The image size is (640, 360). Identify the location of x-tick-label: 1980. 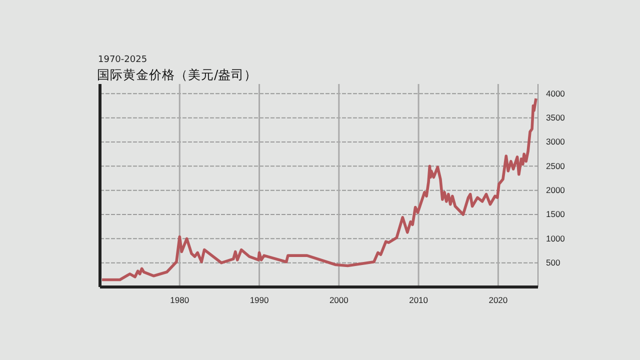
(180, 300).